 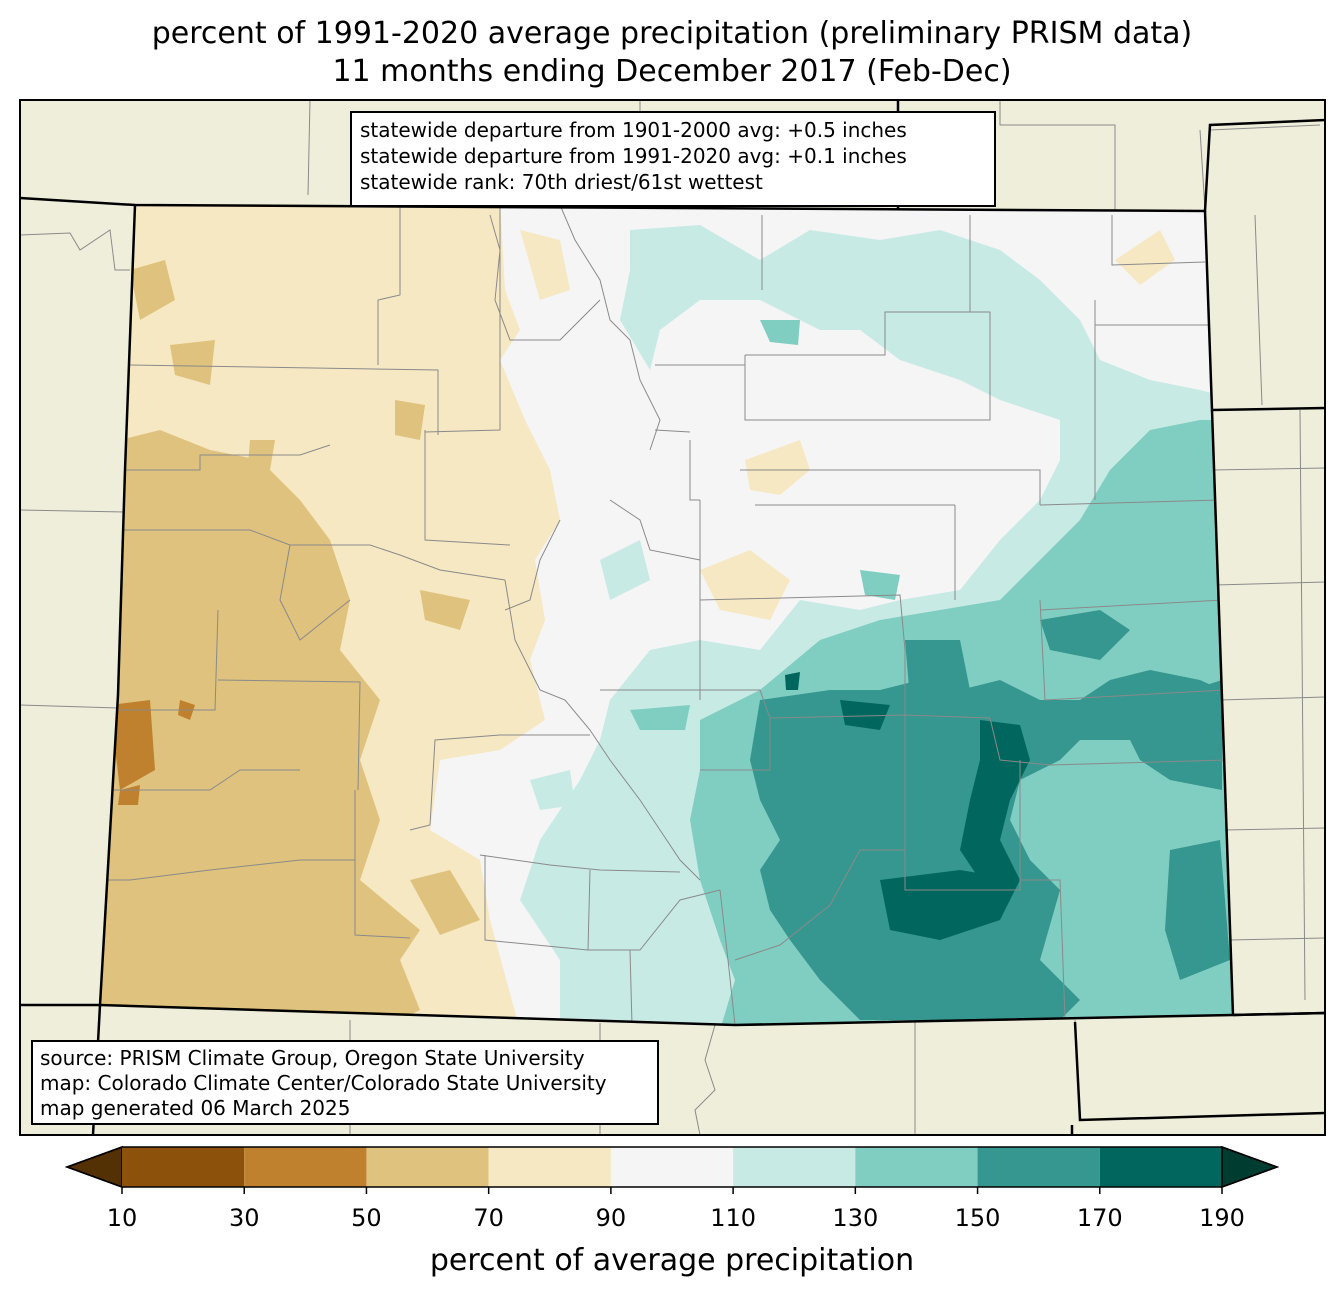 I want to click on colorbar-under-arrow, so click(x=93, y=1167).